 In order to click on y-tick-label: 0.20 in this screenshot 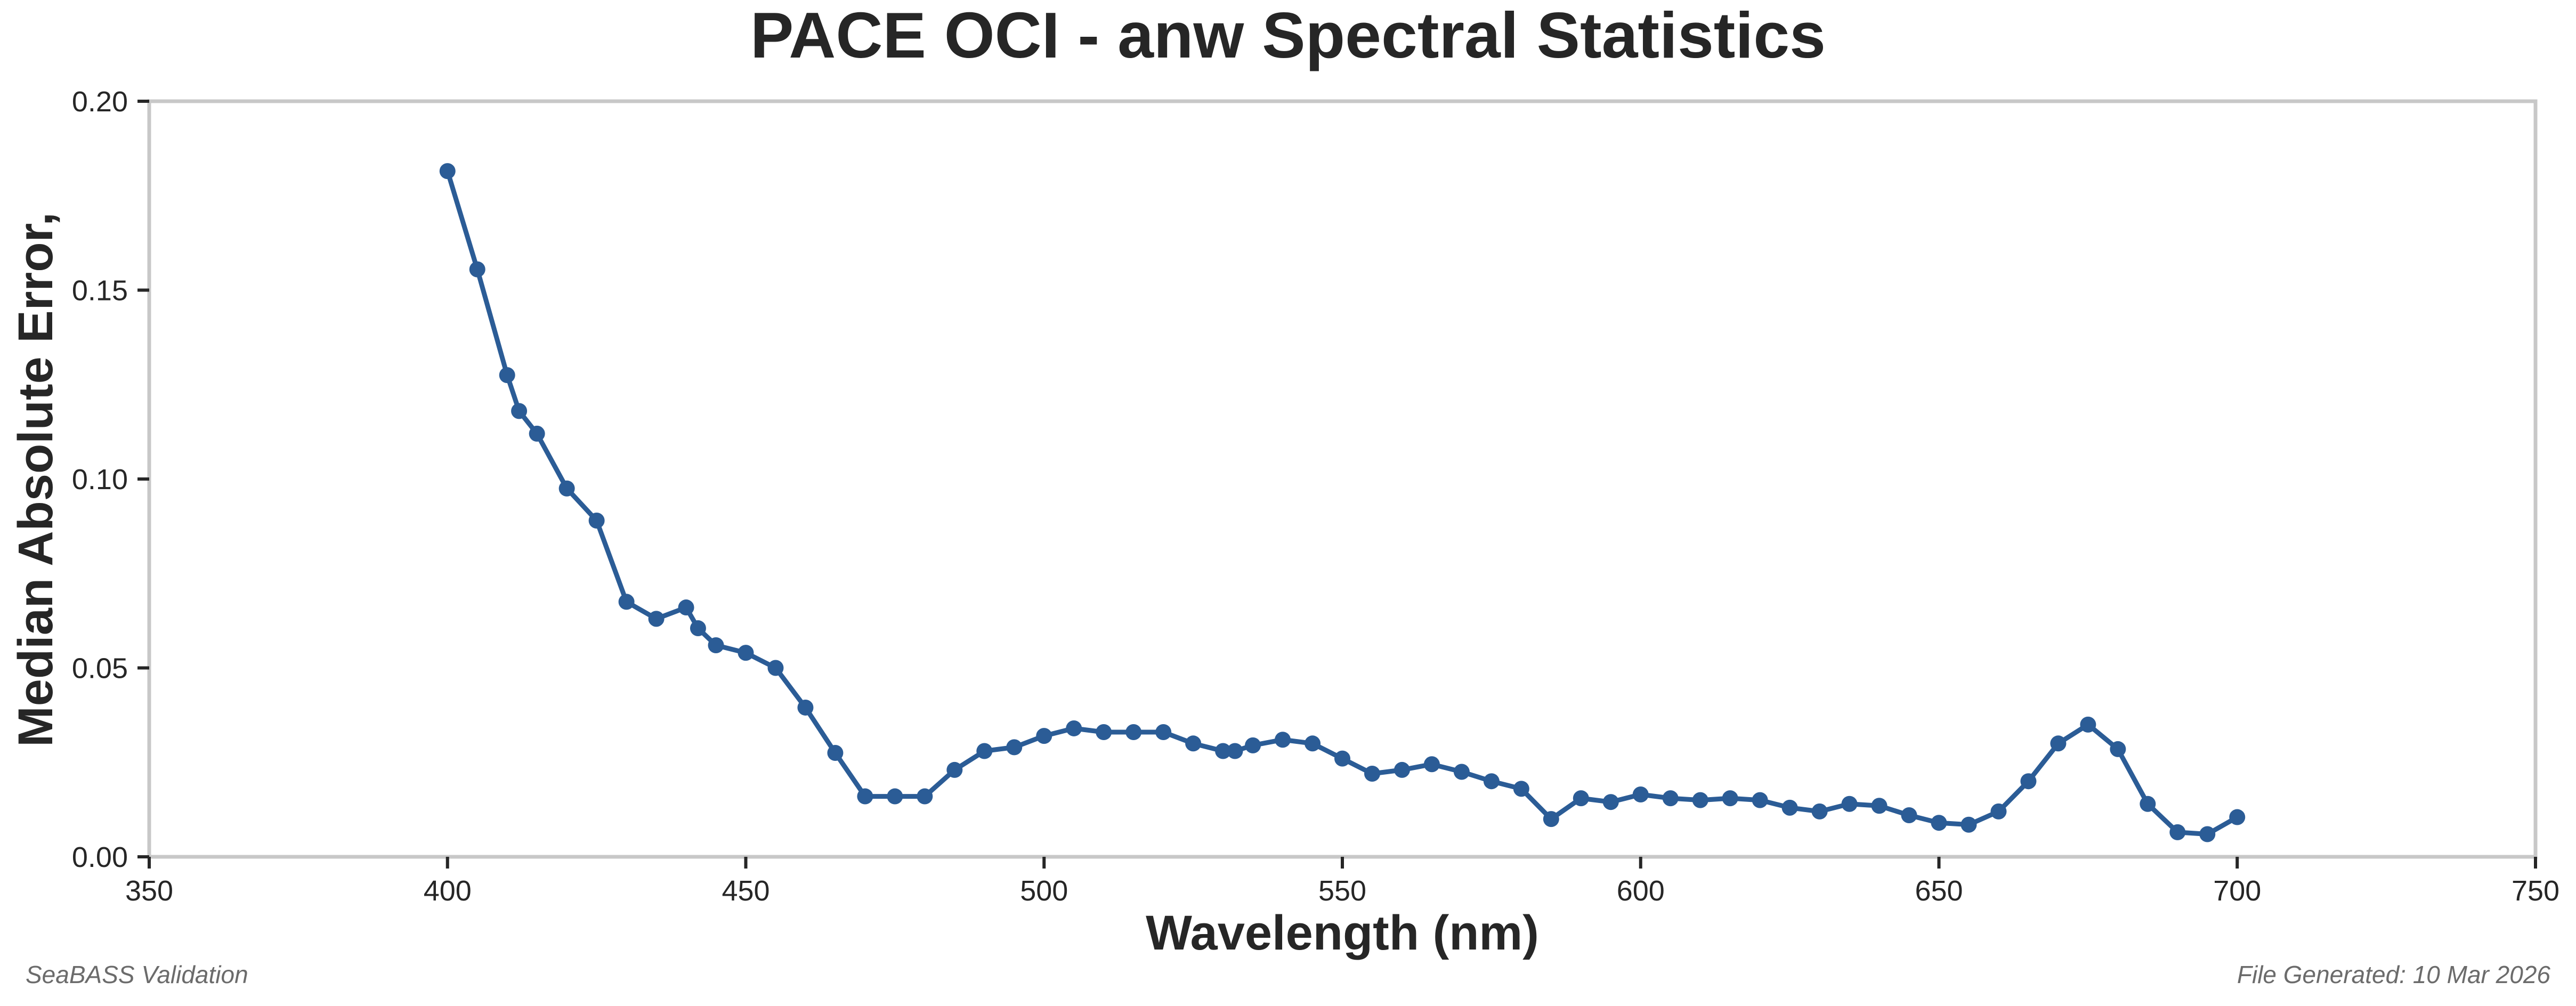, I will do `click(100, 102)`.